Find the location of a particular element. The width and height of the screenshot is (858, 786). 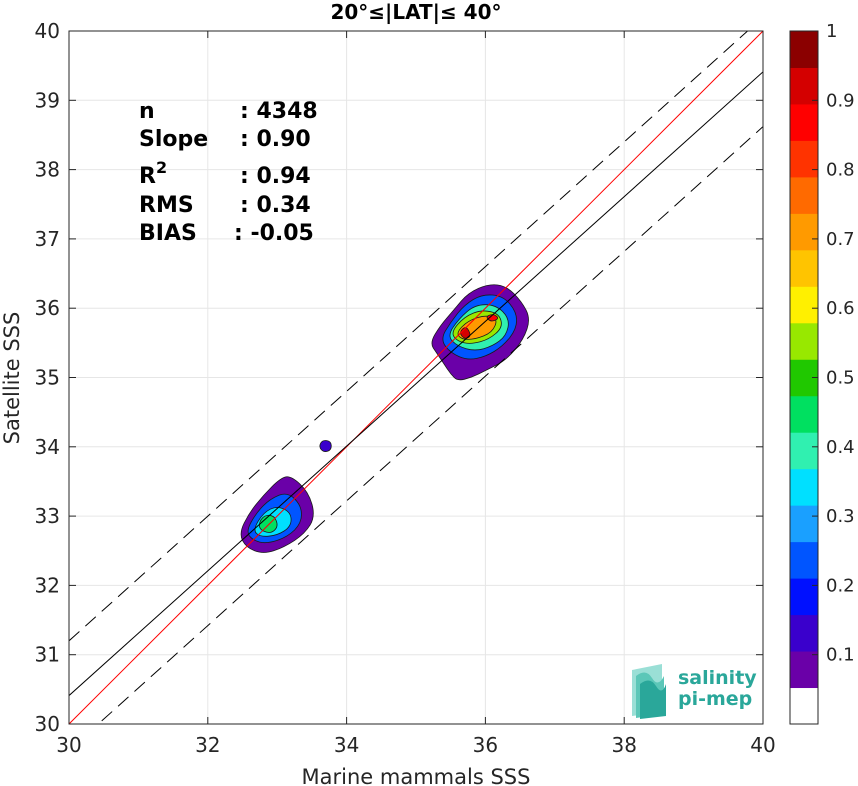

stat-key-4: BIAS is located at coordinates (168, 233).